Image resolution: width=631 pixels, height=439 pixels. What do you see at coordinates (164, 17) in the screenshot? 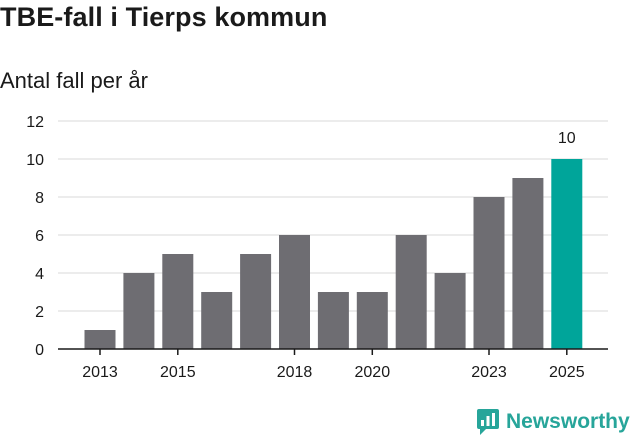
I see `chart-title: TBE-fall i Tierps kommun` at bounding box center [164, 17].